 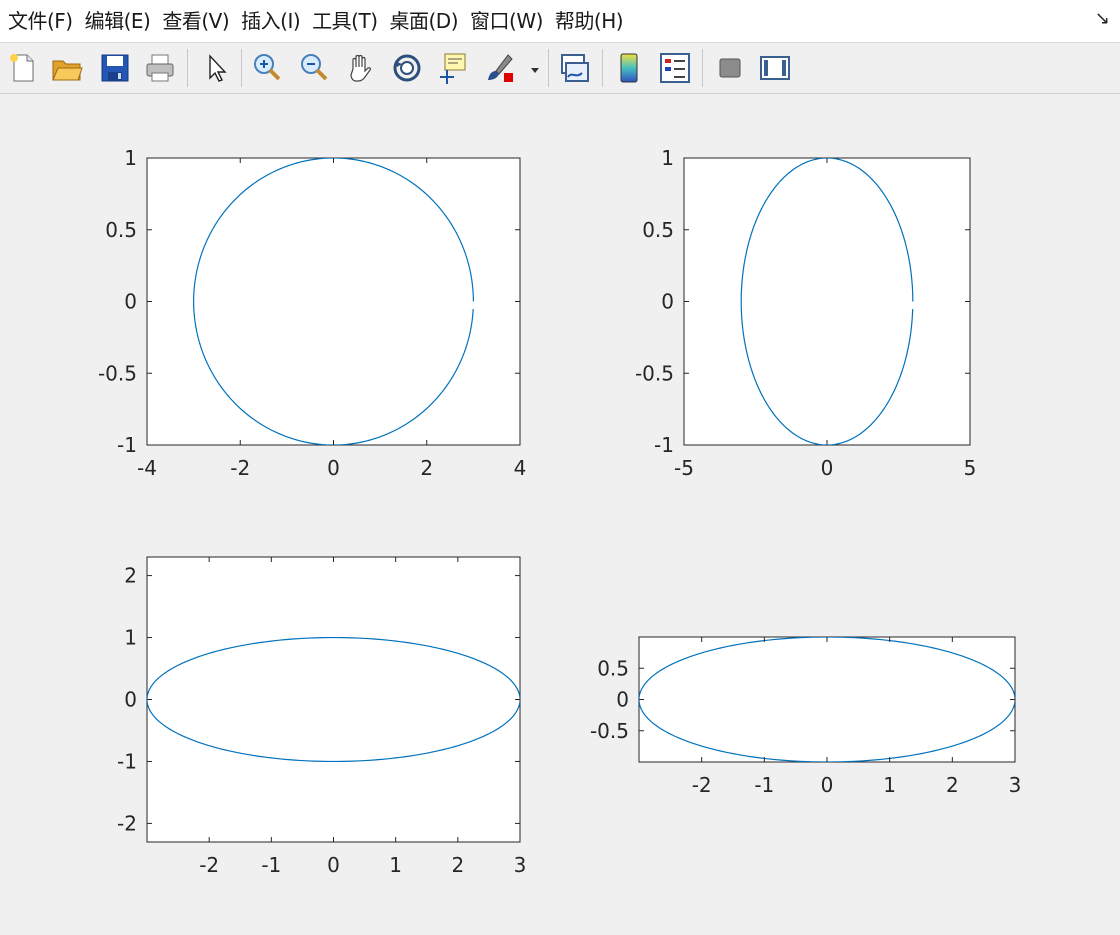 I want to click on x-tick-label: 4, so click(x=520, y=468).